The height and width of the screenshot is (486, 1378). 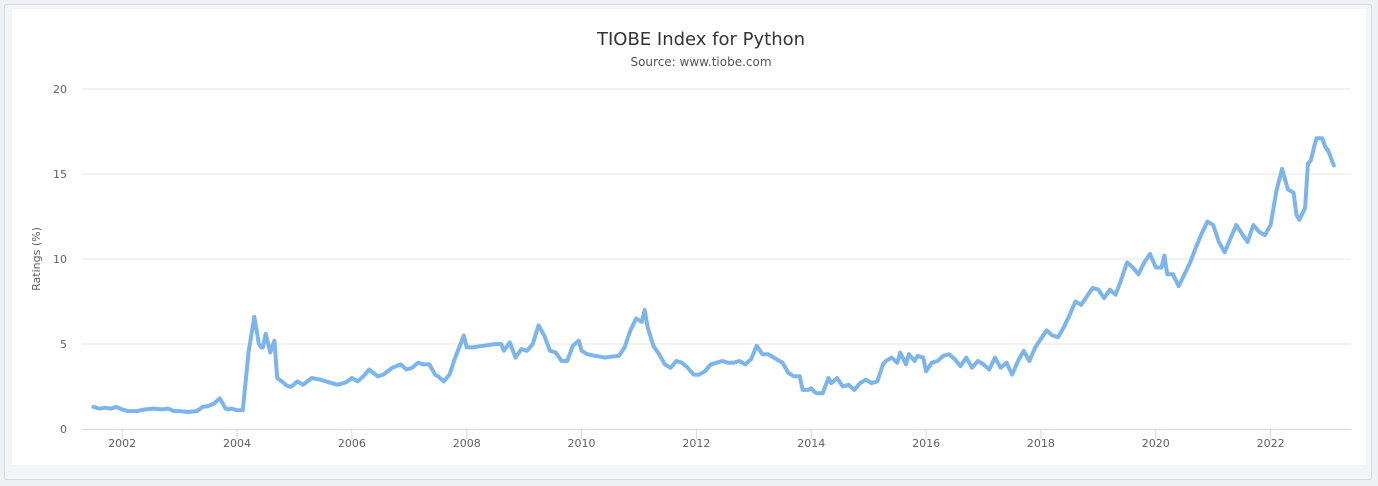 I want to click on y-axis-ticks: 0 5 10 15 20, so click(x=60, y=259).